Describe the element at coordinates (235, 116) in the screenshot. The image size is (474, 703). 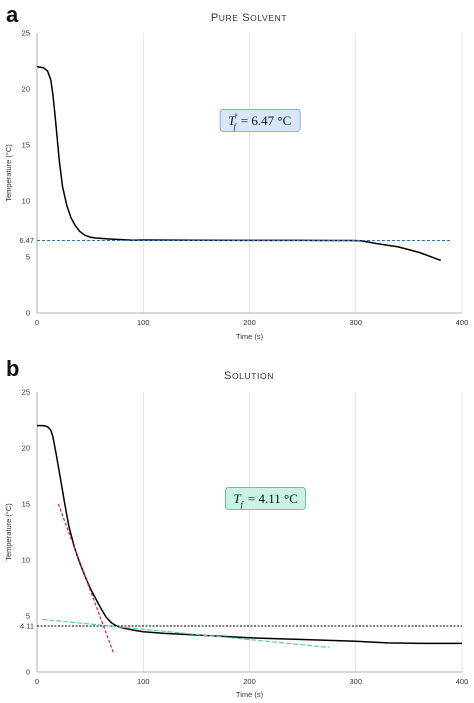
I see `annotation-superscript: °` at that location.